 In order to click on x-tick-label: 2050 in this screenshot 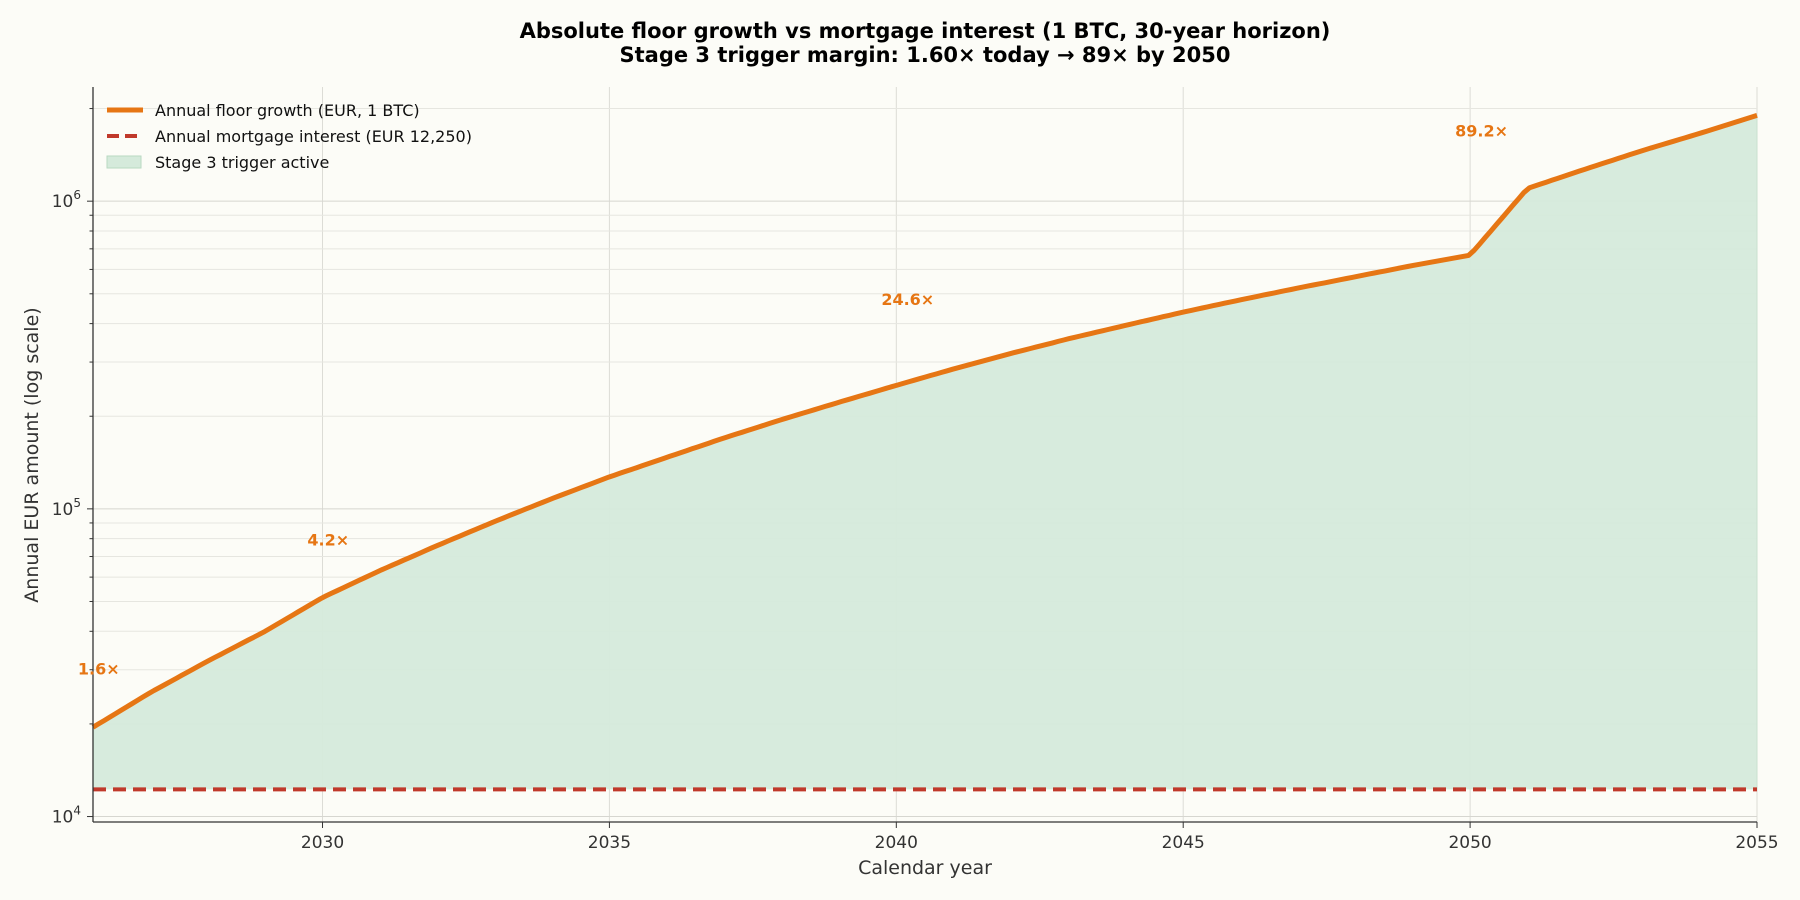, I will do `click(1469, 843)`.